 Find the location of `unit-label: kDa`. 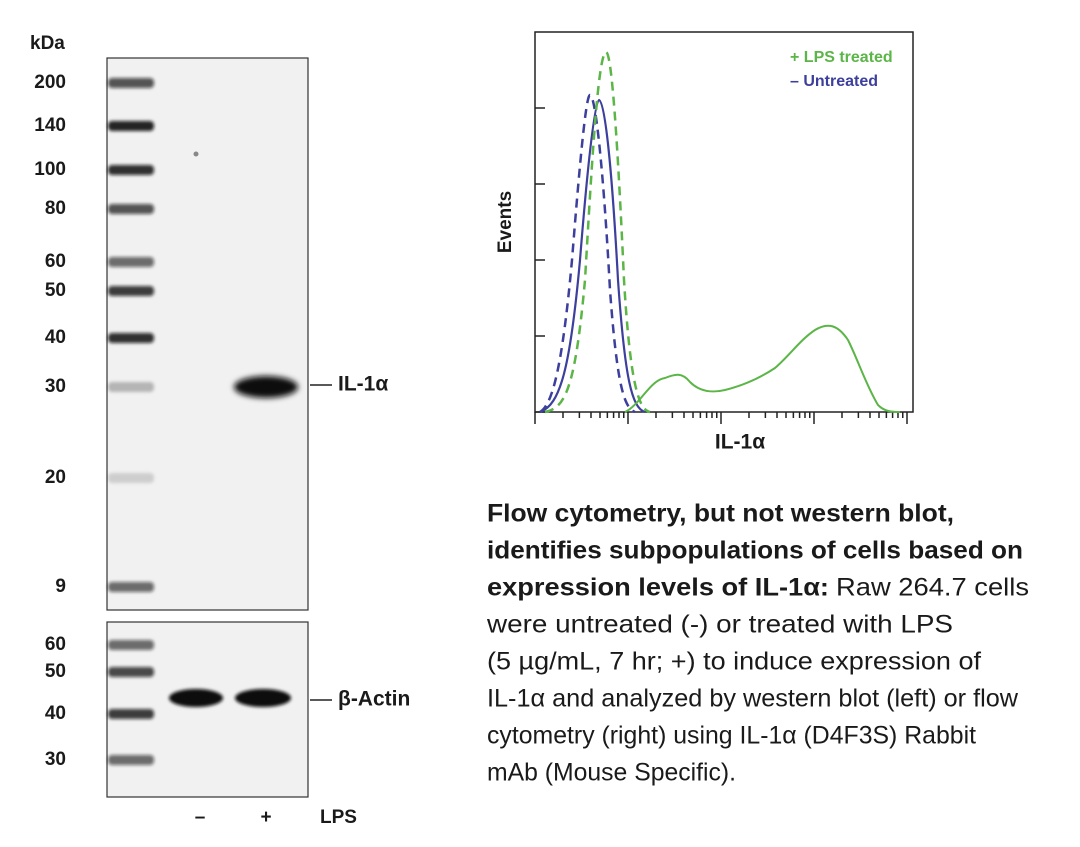

unit-label: kDa is located at coordinates (47, 43).